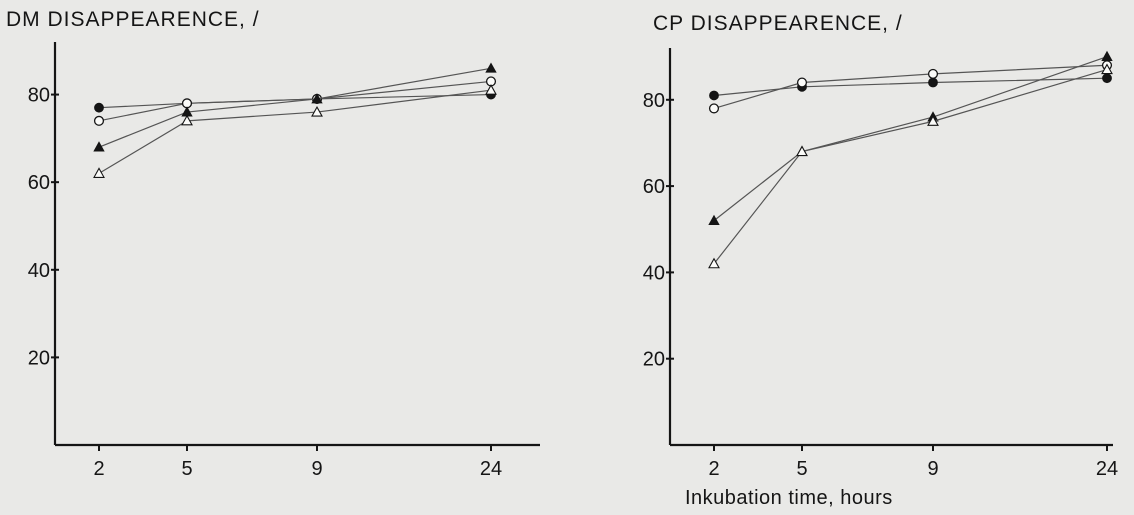 This screenshot has height=515, width=1134. I want to click on dm-y-tick-label: 80, so click(39, 96).